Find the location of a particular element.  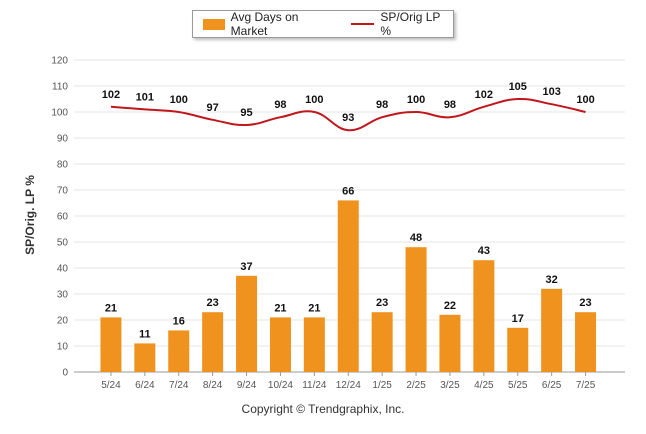

bar-data-label: 43 is located at coordinates (484, 251).